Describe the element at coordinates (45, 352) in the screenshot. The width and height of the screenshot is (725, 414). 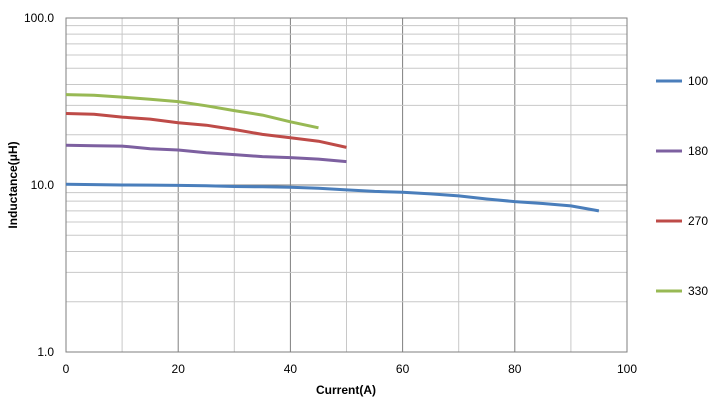
I see `y-tick-label: 1.0` at that location.